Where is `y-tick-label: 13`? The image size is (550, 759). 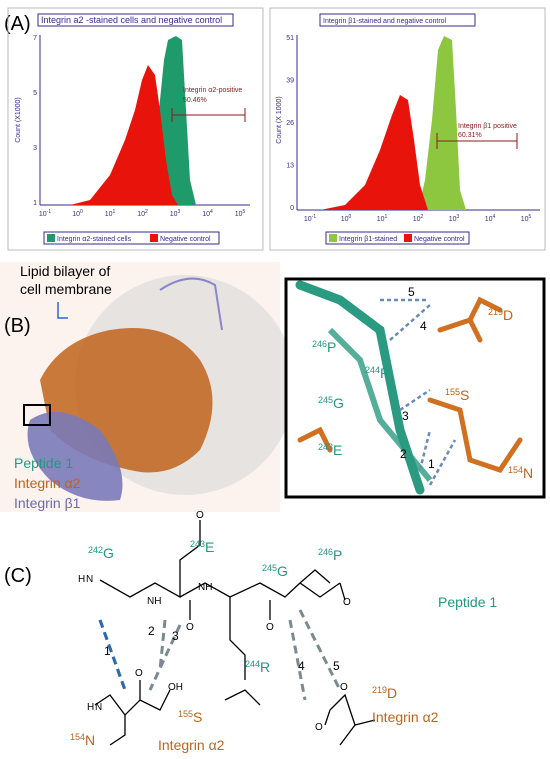
y-tick-label: 13 is located at coordinates (290, 166).